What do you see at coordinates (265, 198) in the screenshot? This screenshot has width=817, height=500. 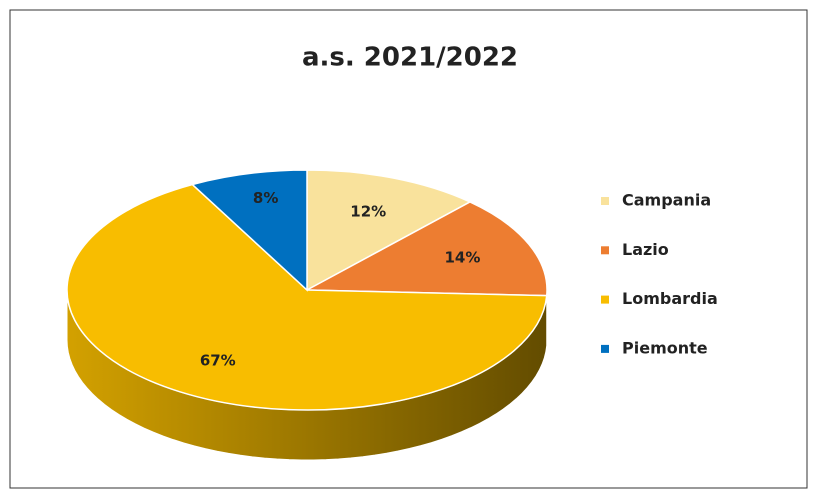 I see `data-label: 8%` at bounding box center [265, 198].